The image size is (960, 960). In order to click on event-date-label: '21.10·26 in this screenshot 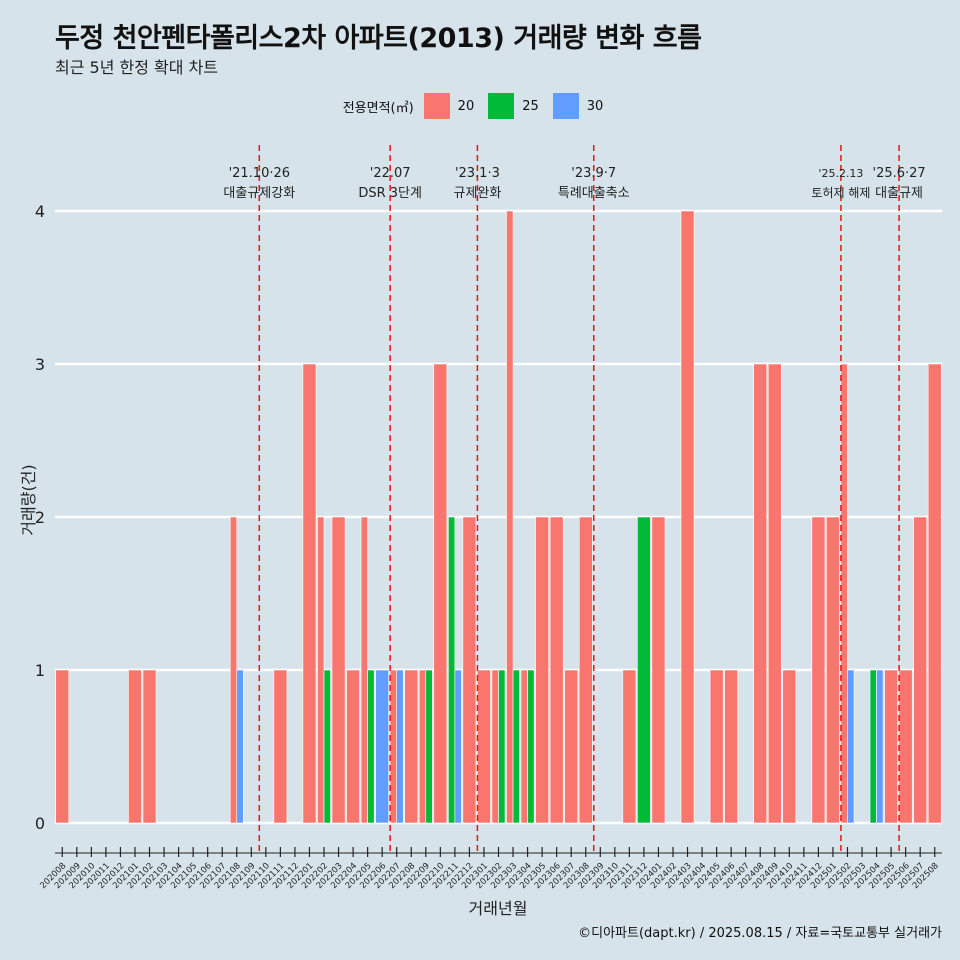, I will do `click(259, 173)`.